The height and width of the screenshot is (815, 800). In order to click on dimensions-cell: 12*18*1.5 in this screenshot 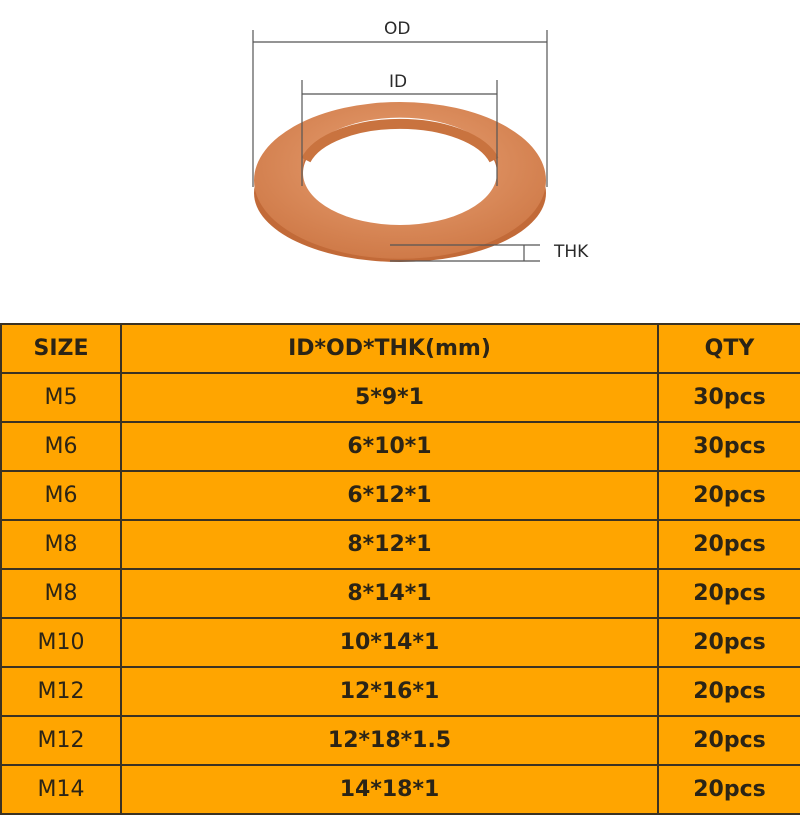, I will do `click(389, 740)`.